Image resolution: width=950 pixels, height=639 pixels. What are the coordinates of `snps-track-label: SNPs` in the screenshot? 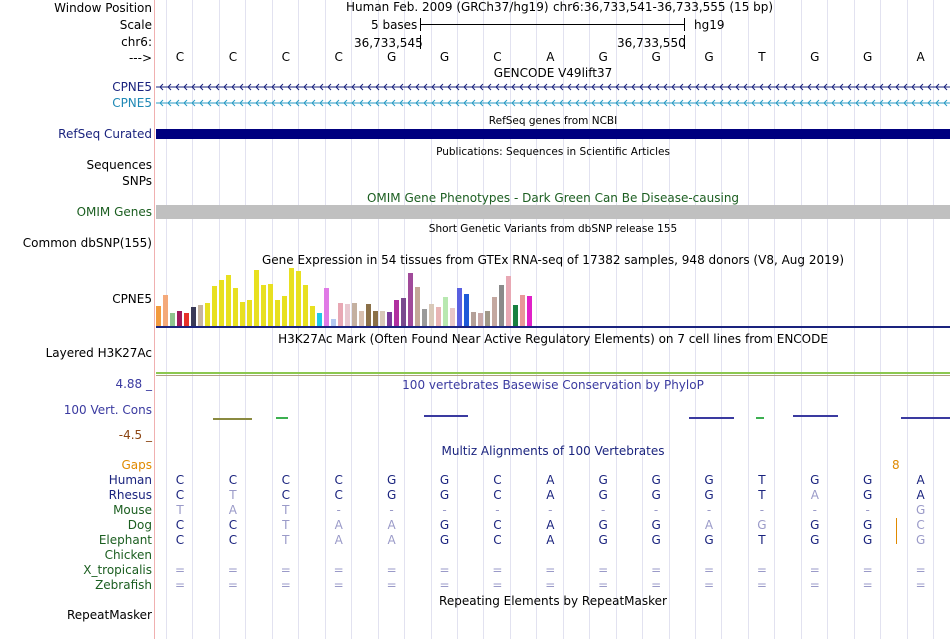 It's located at (137, 181).